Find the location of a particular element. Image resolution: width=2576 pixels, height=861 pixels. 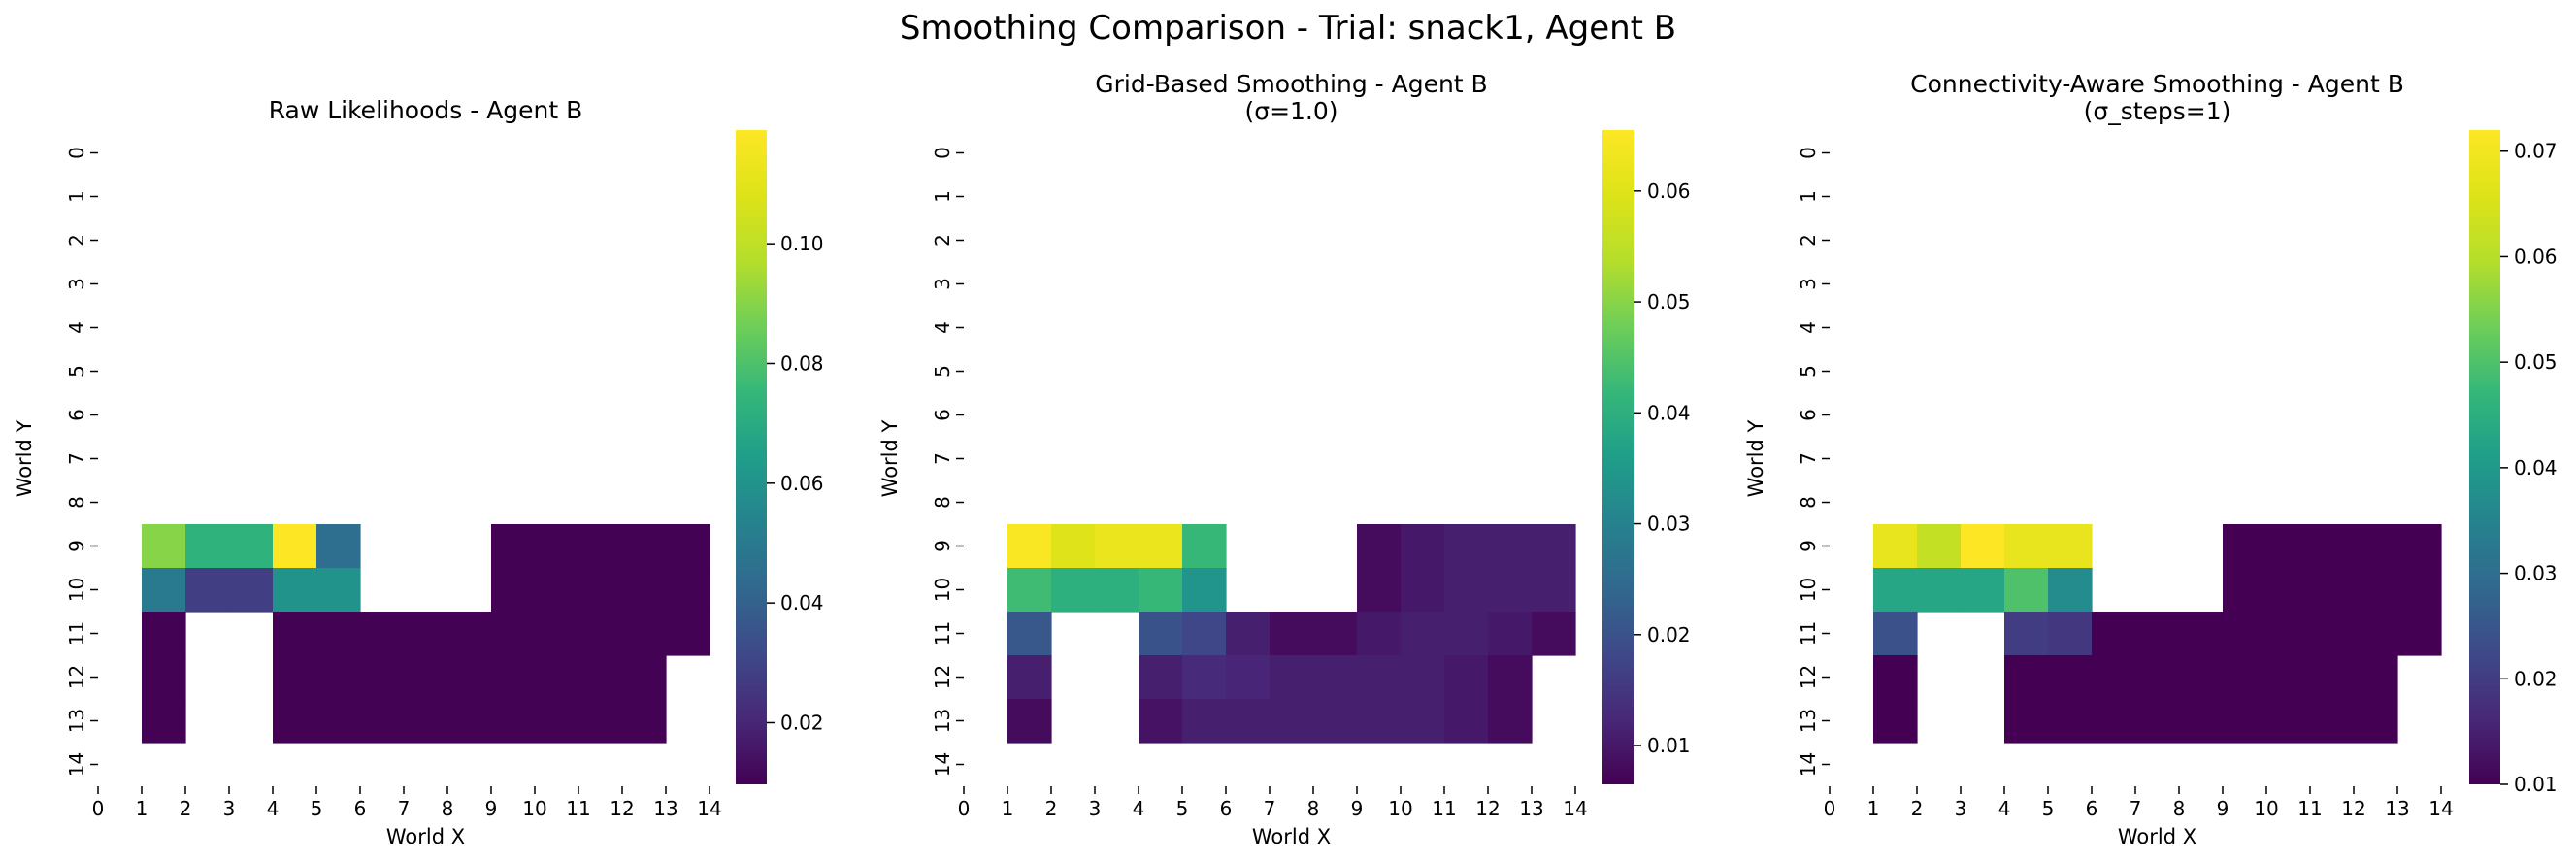

x-tick-label: 8 is located at coordinates (2179, 808).